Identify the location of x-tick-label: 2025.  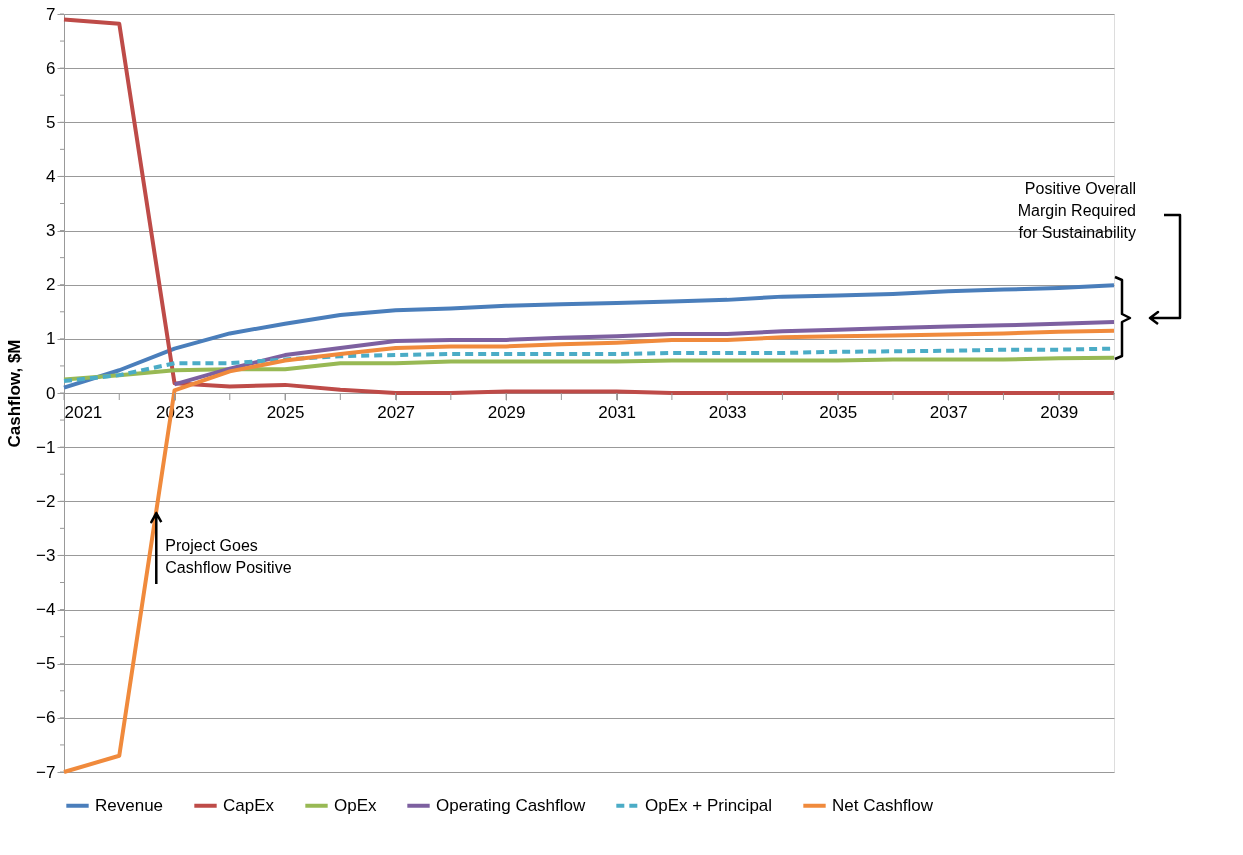
(285, 412).